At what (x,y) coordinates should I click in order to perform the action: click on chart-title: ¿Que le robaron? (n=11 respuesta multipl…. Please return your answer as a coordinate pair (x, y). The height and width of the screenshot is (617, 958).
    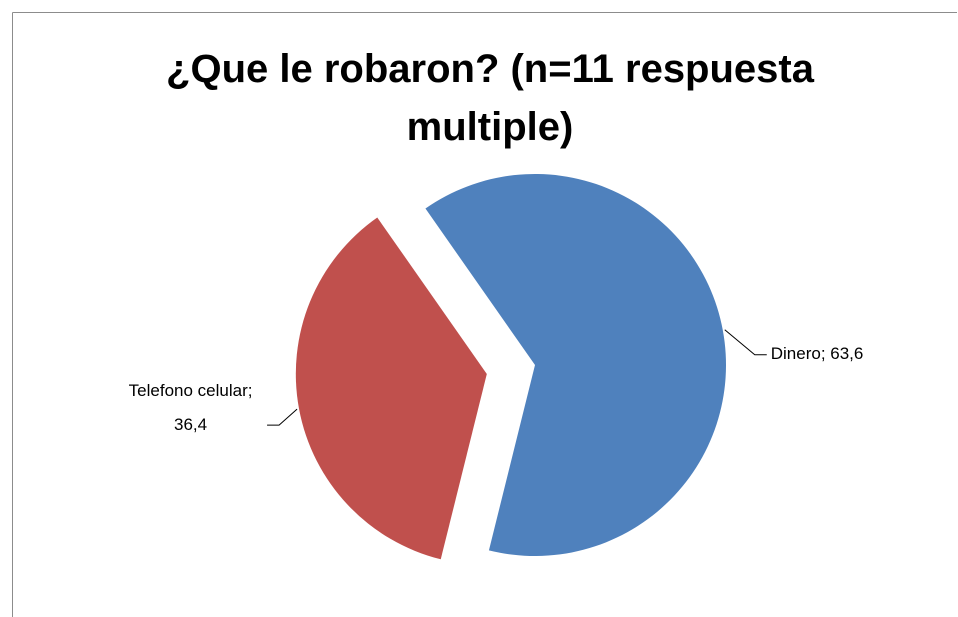
    Looking at the image, I should click on (490, 98).